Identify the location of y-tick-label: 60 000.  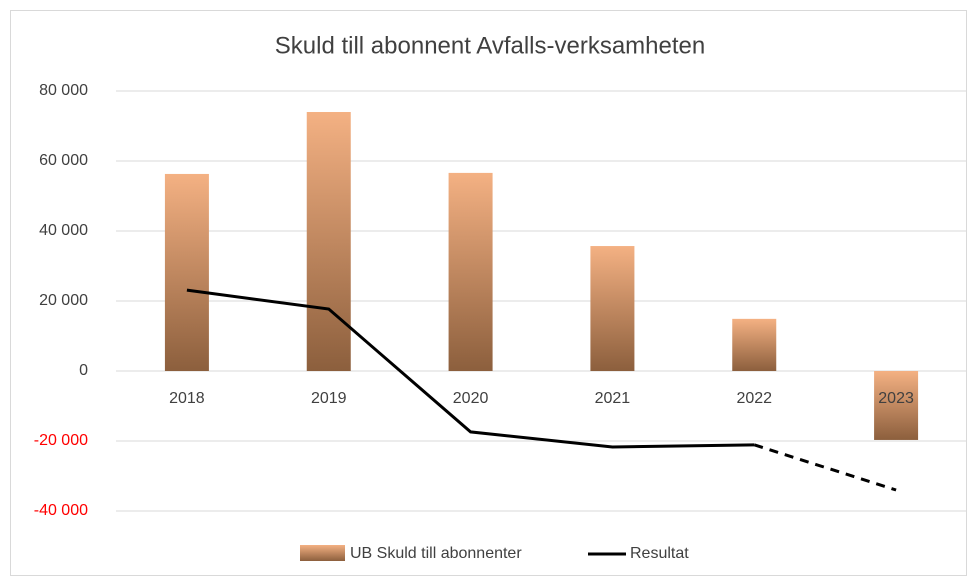
(63, 160).